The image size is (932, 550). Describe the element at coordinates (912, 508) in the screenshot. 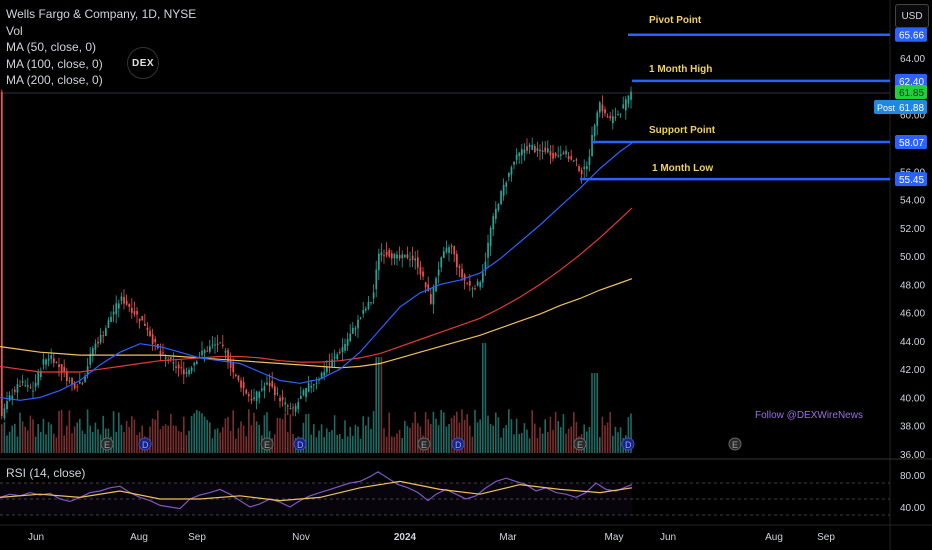

I see `rsi-tick-label: 40.00` at that location.